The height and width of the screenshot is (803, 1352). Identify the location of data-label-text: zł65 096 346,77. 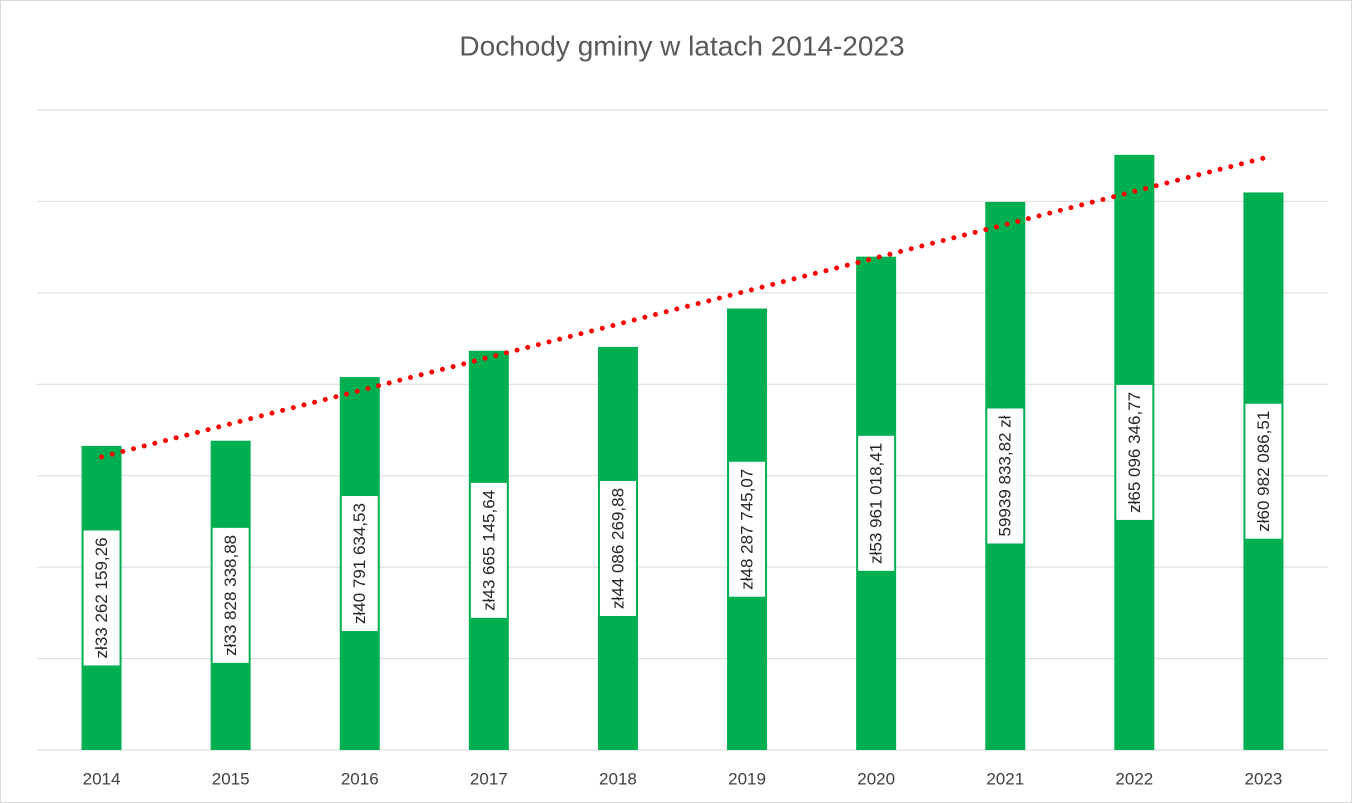
(1134, 452).